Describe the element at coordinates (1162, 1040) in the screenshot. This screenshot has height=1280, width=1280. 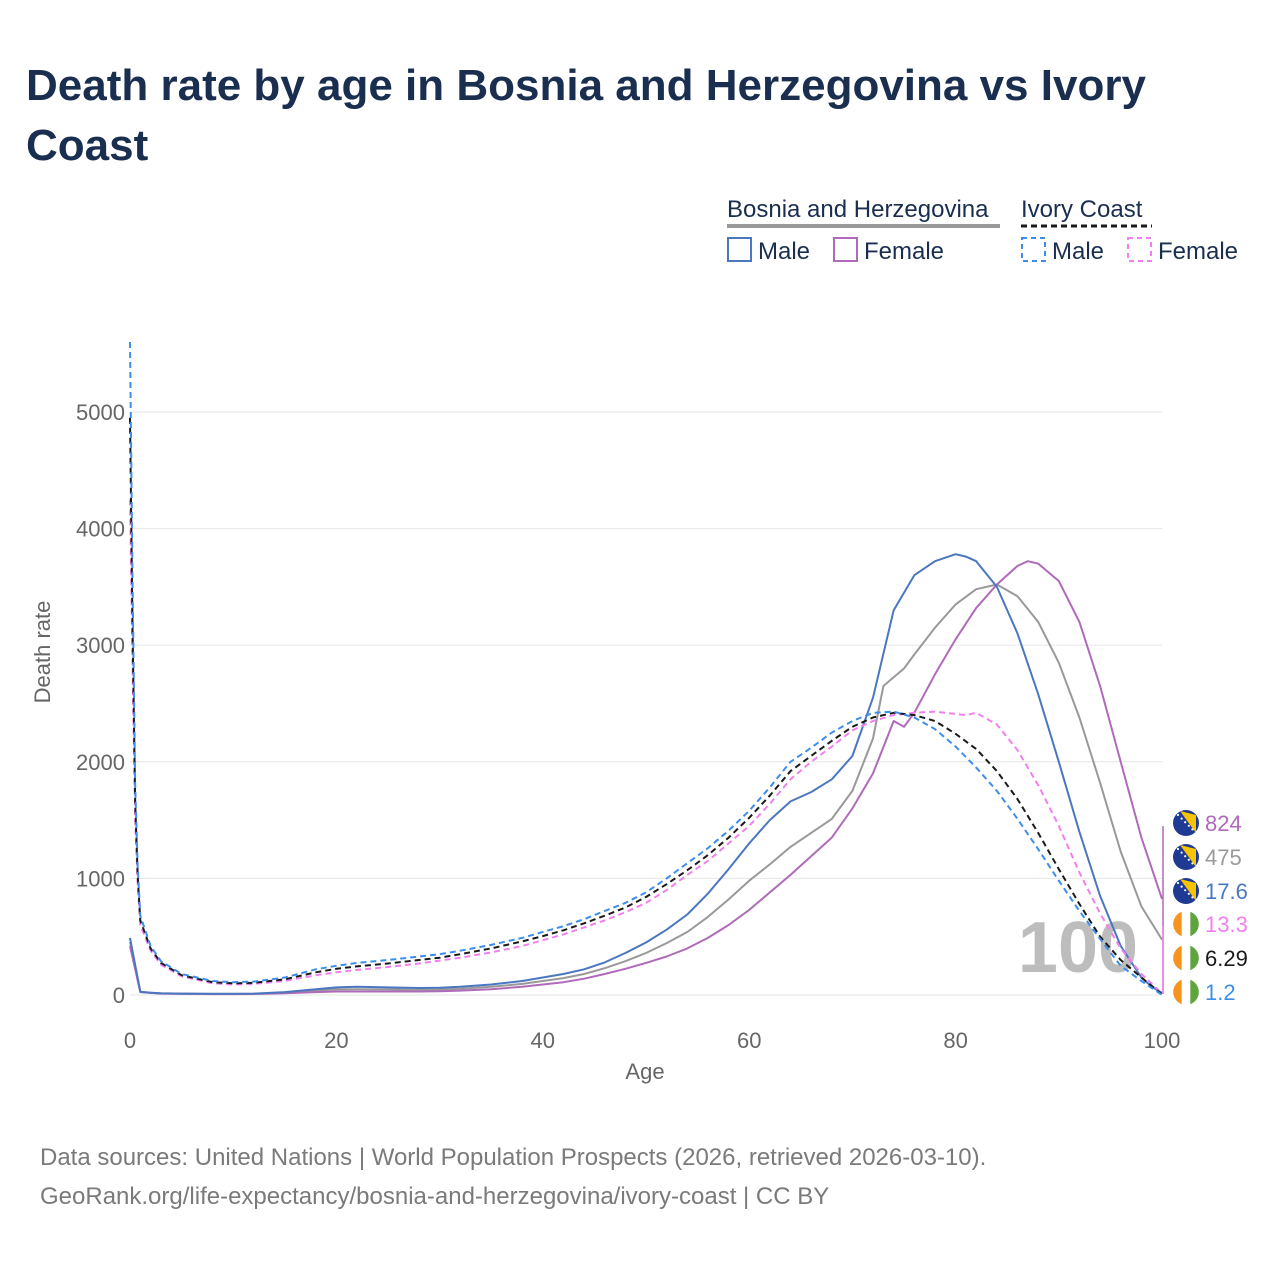
I see `x-tick-label: 100` at that location.